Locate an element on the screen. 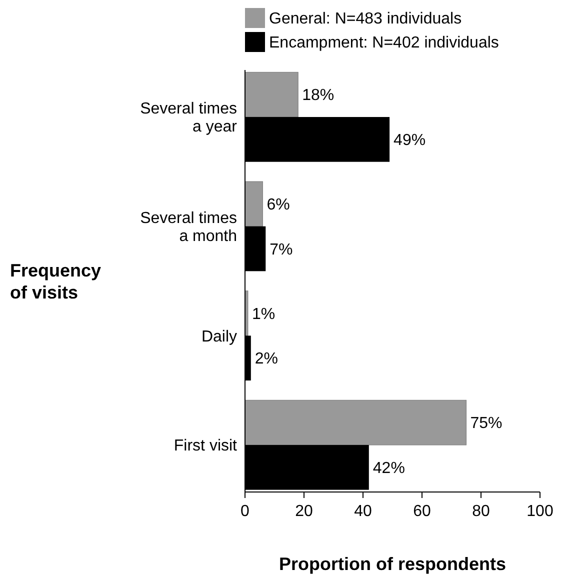 This screenshot has width=565, height=582. data-label: 18% is located at coordinates (318, 95).